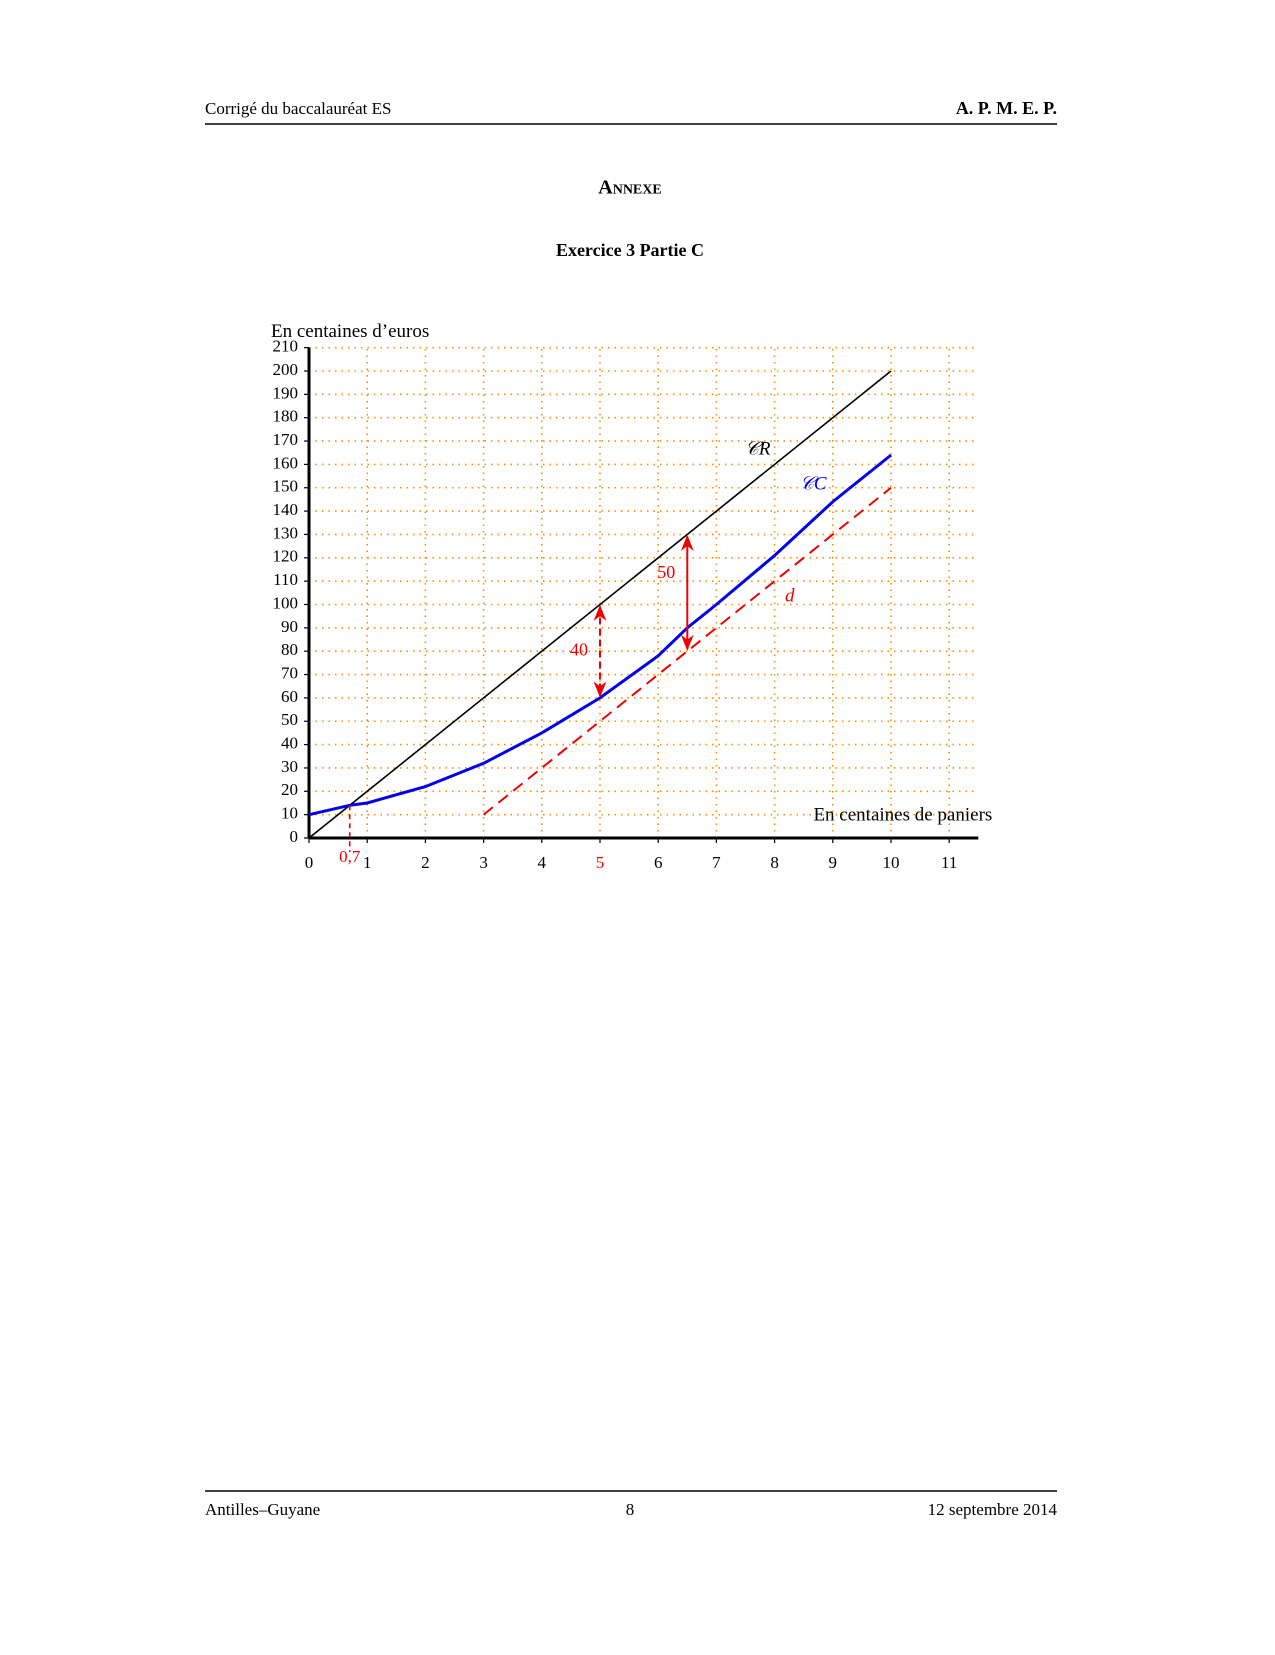 The image size is (1275, 1655). Describe the element at coordinates (367, 862) in the screenshot. I see `x-tick-label: 1` at that location.